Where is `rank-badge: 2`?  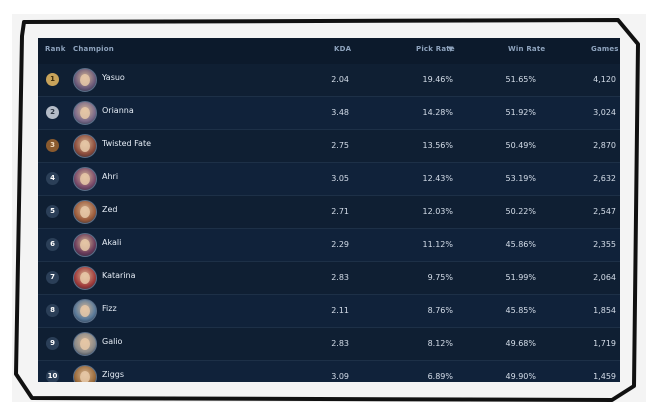 rank-badge: 2 is located at coordinates (52, 112).